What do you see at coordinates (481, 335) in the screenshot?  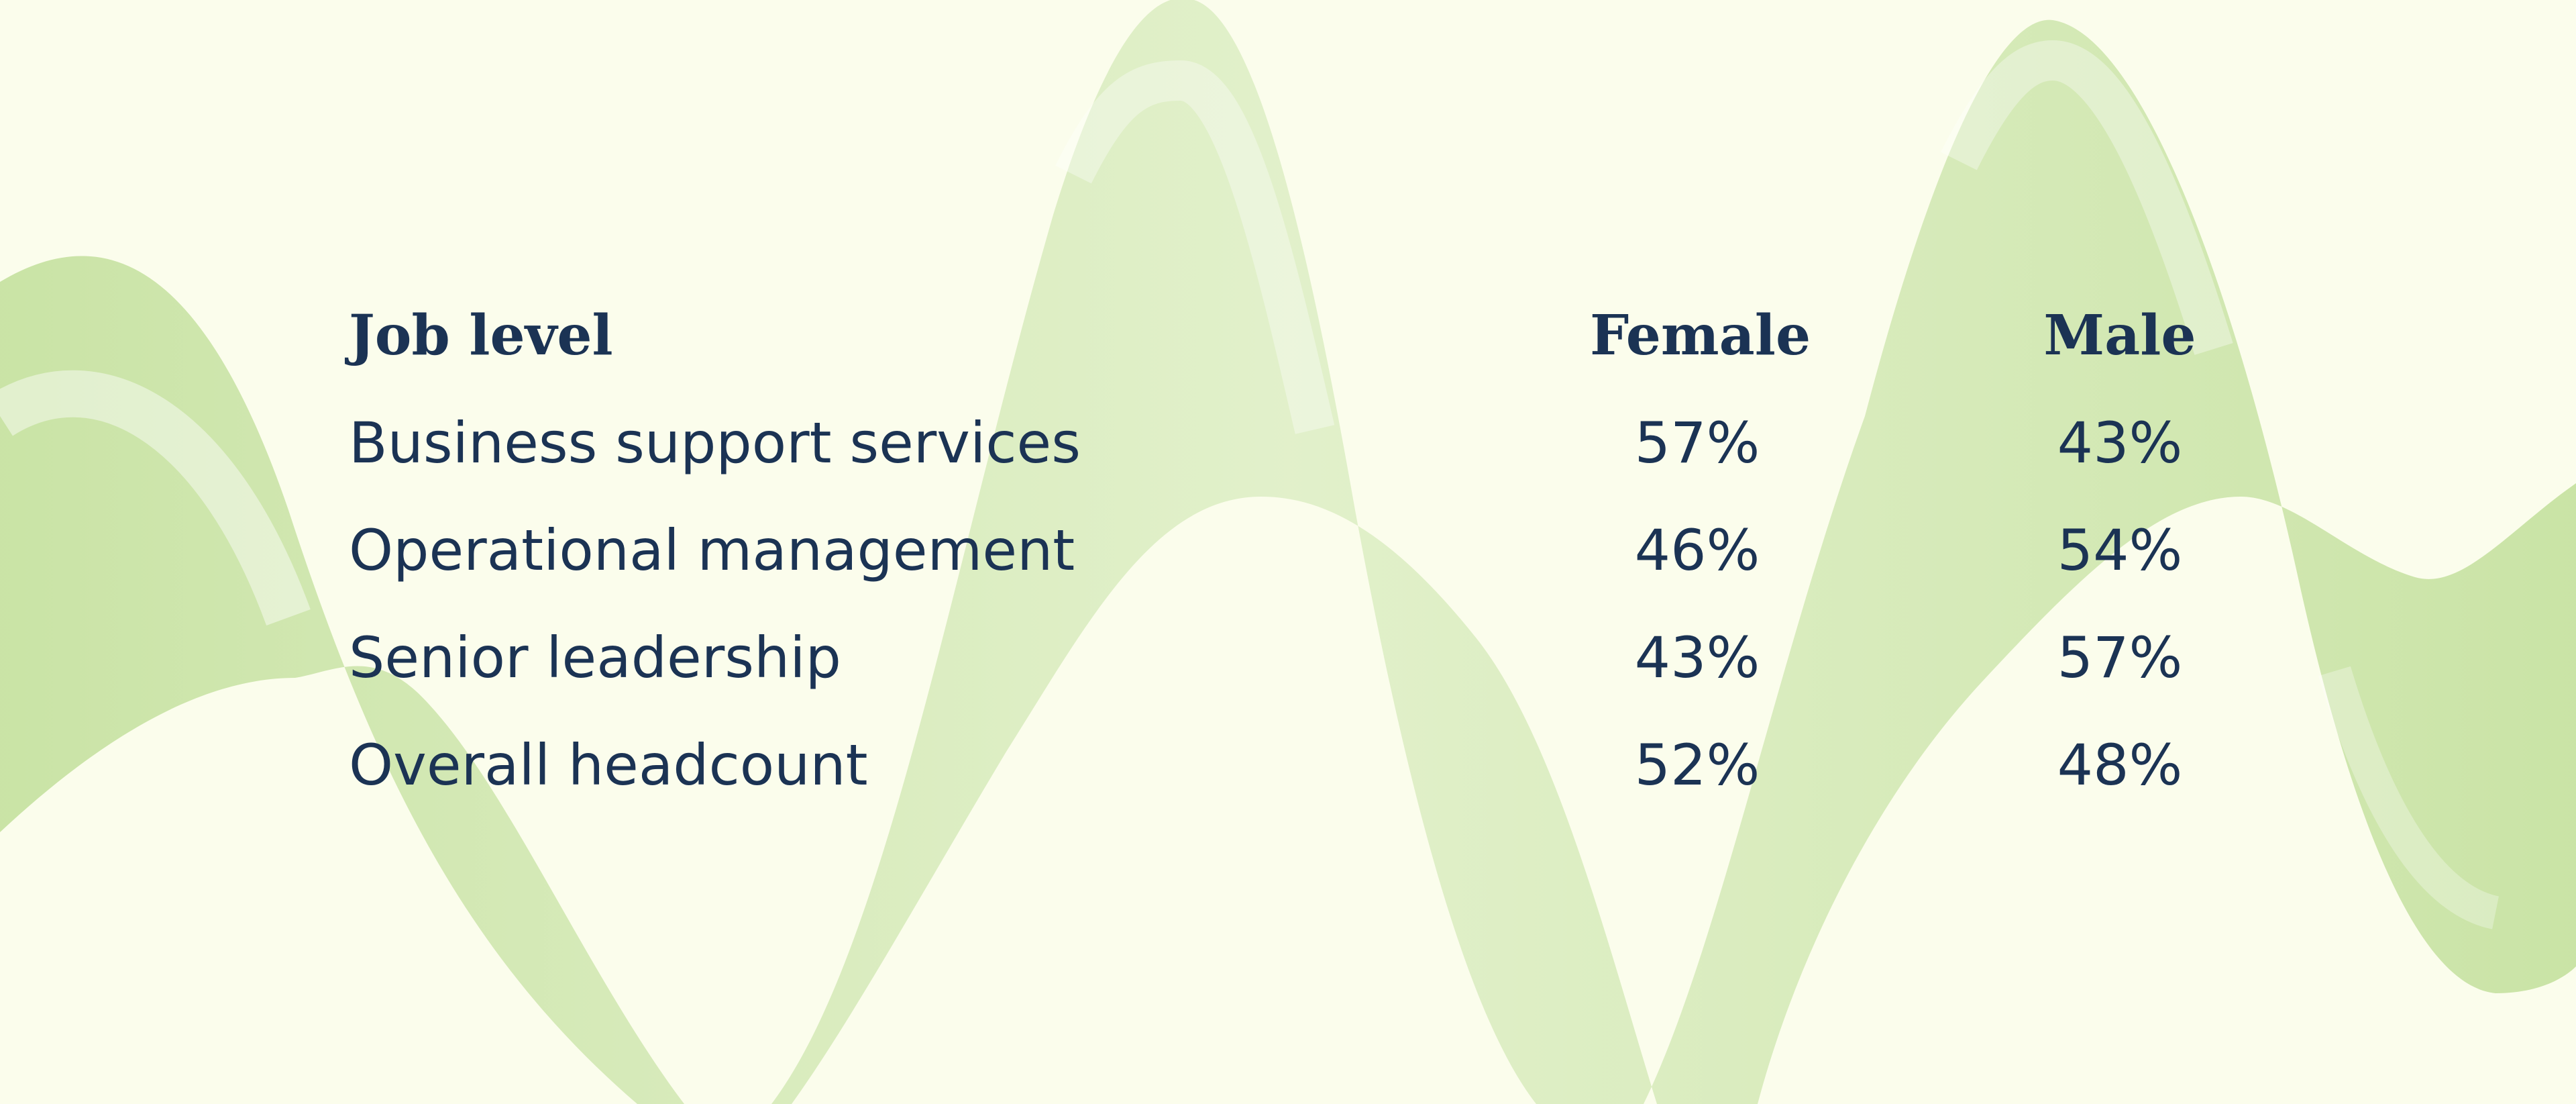 I see `job-level-header: Job level` at bounding box center [481, 335].